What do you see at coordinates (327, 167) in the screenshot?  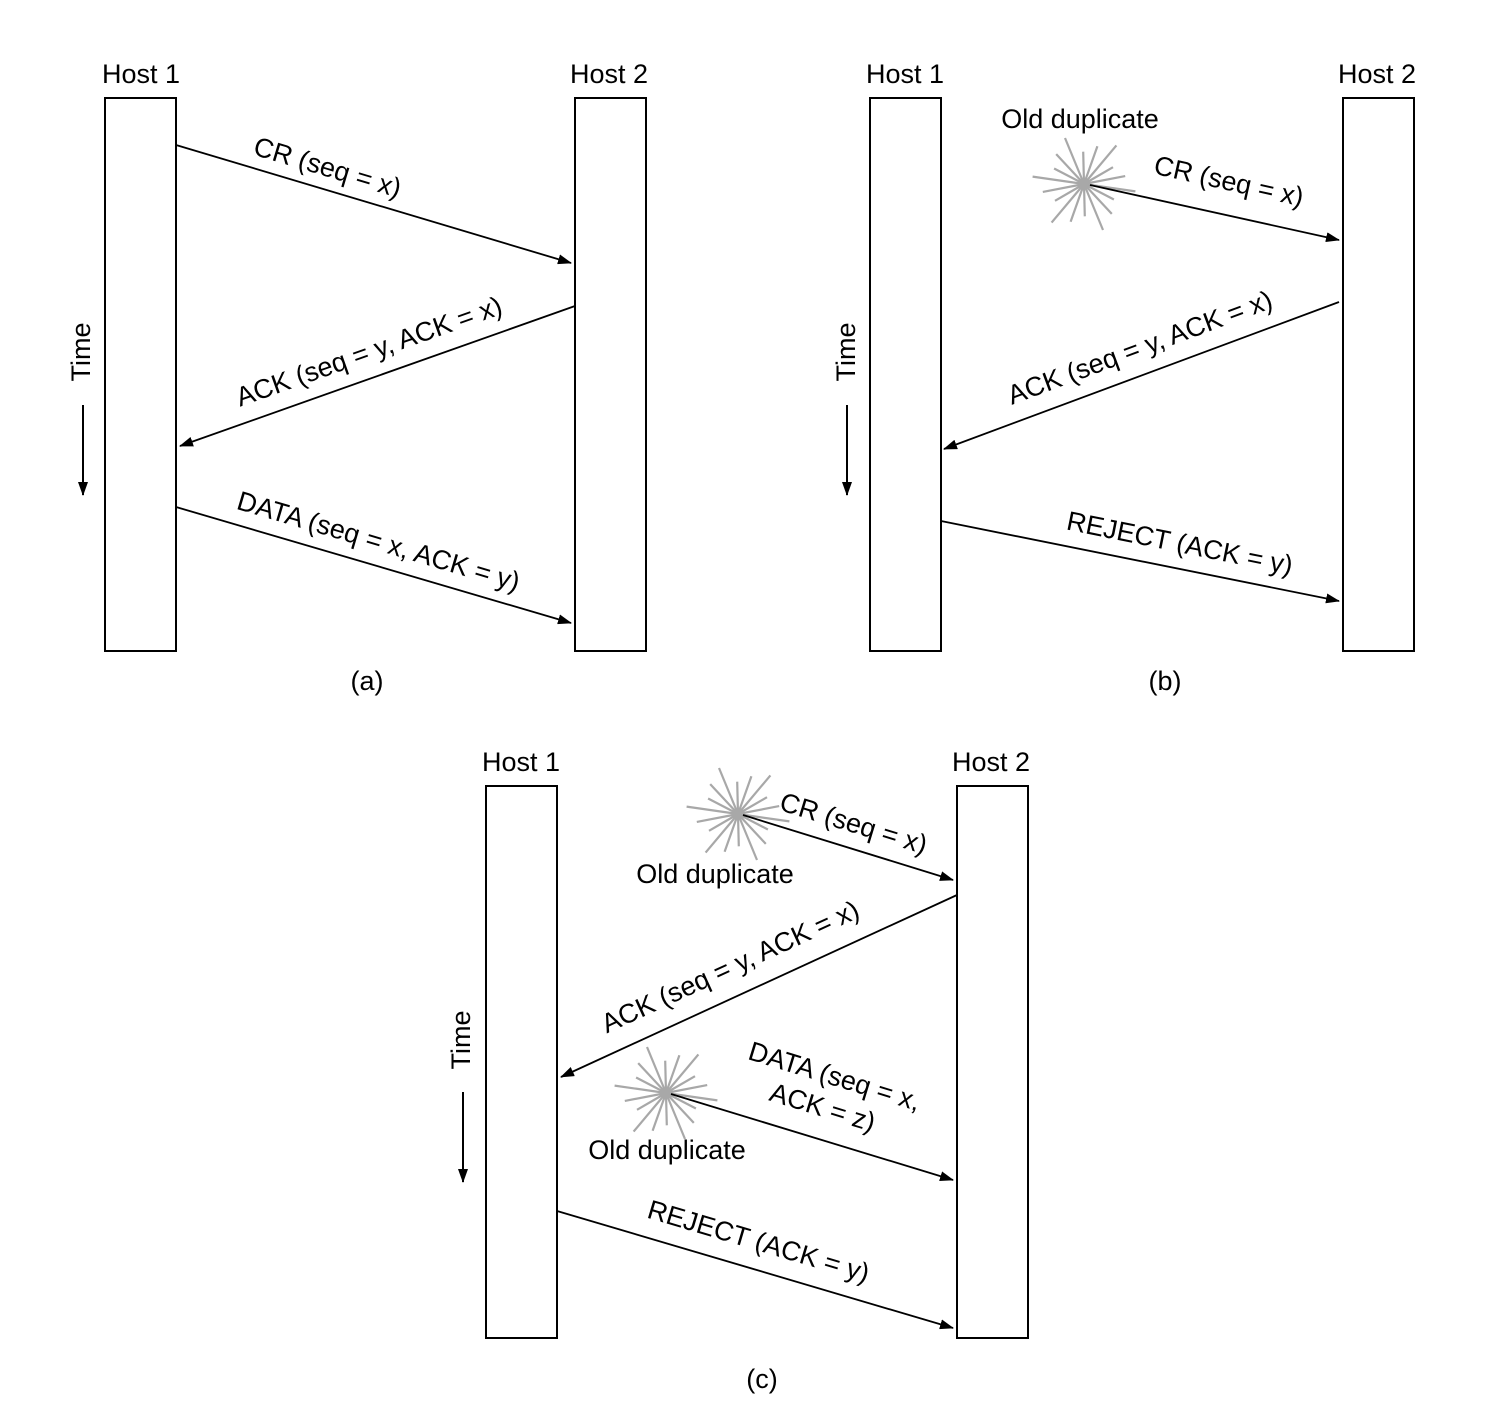 I see `cr-message-label: CR (seq = x)` at bounding box center [327, 167].